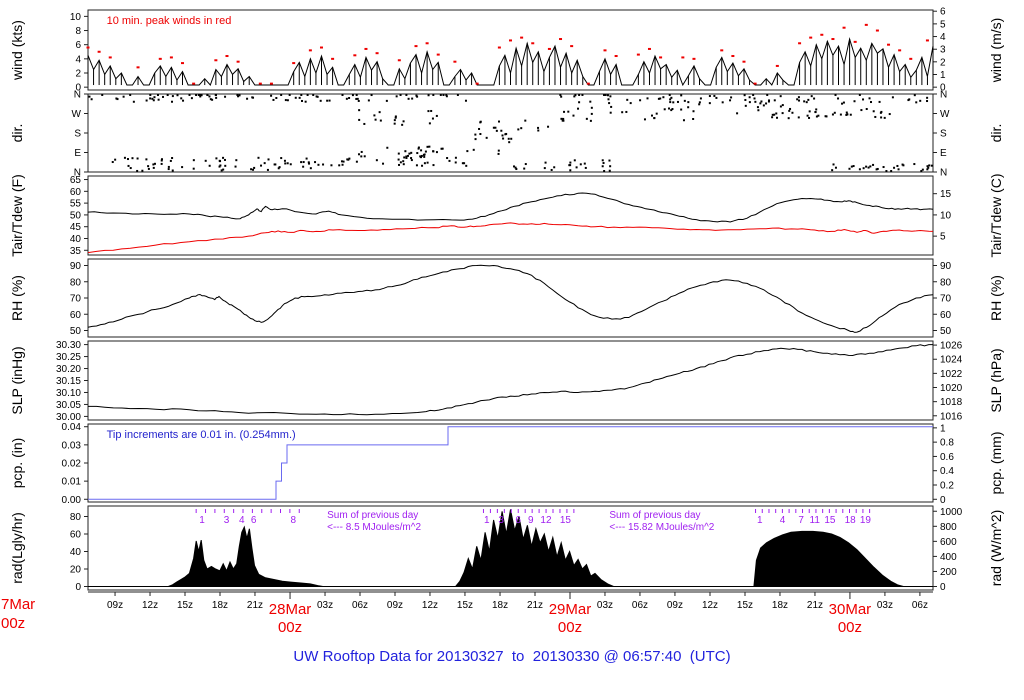 Image resolution: width=1024 pixels, height=700 pixels. I want to click on svg-text: 0.4, so click(947, 471).